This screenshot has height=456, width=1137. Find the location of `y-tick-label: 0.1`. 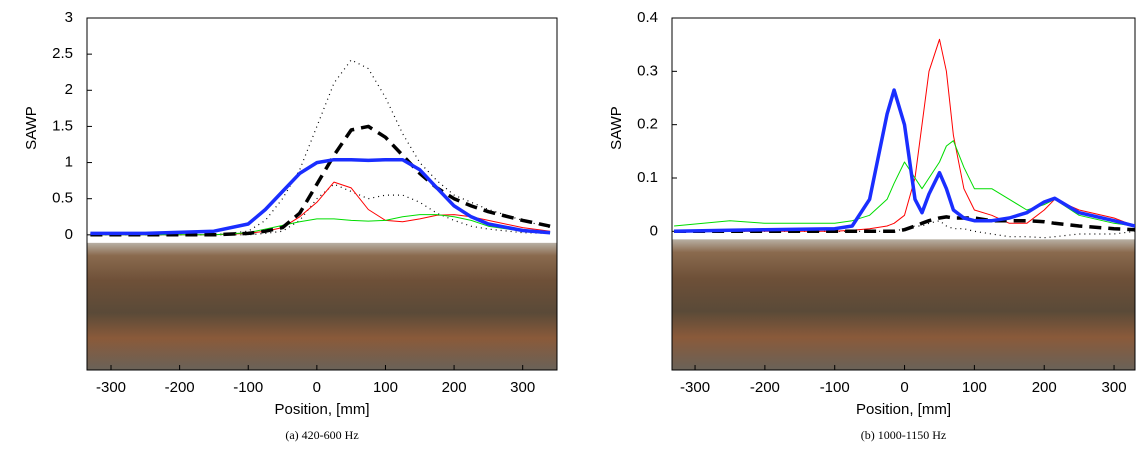

y-tick-label: 0.1 is located at coordinates (647, 177).